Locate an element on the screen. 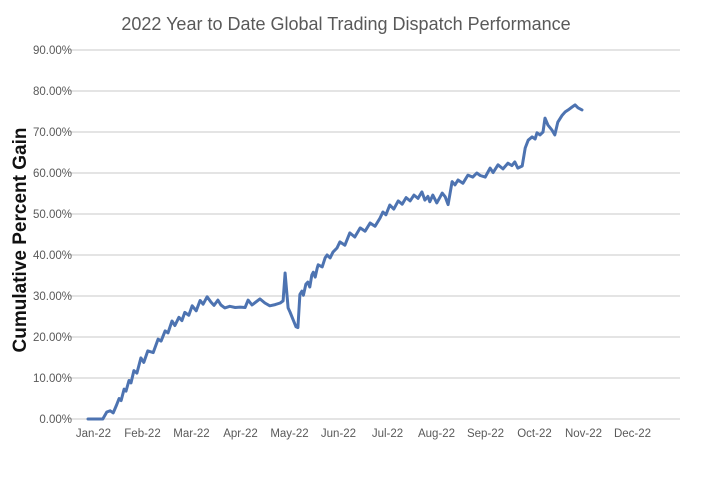 The height and width of the screenshot is (477, 705). x-tick-label: Nov-22 is located at coordinates (583, 434).